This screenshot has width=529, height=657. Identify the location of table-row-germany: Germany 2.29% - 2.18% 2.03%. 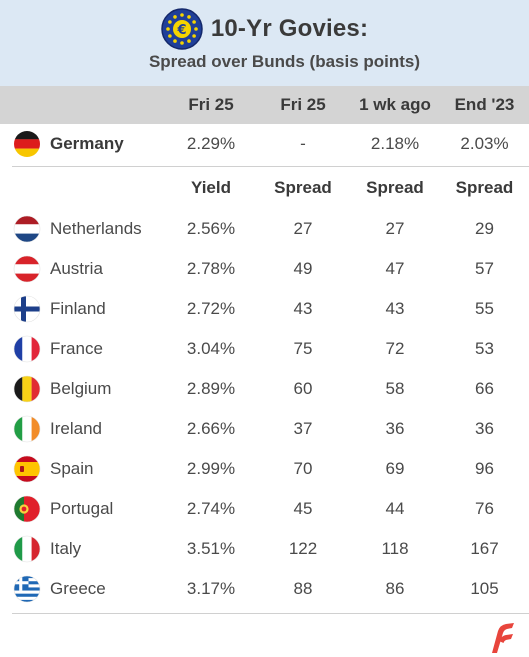
(264, 144).